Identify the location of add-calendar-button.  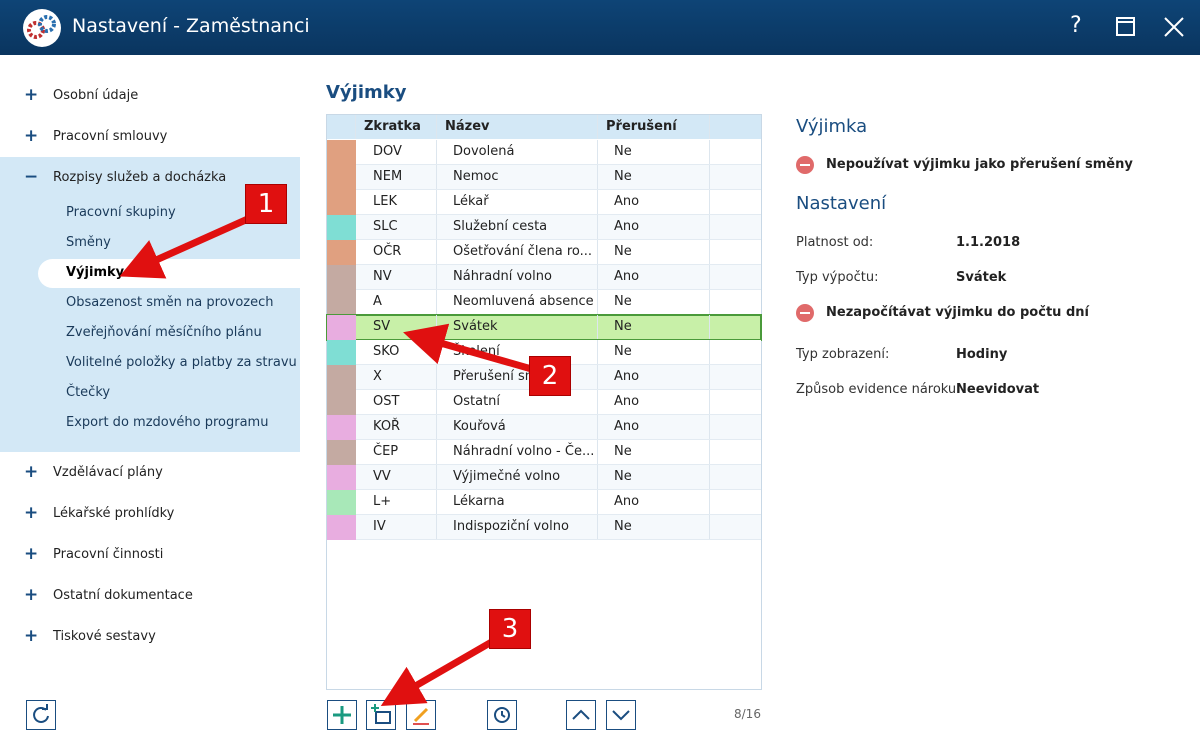
(381, 715).